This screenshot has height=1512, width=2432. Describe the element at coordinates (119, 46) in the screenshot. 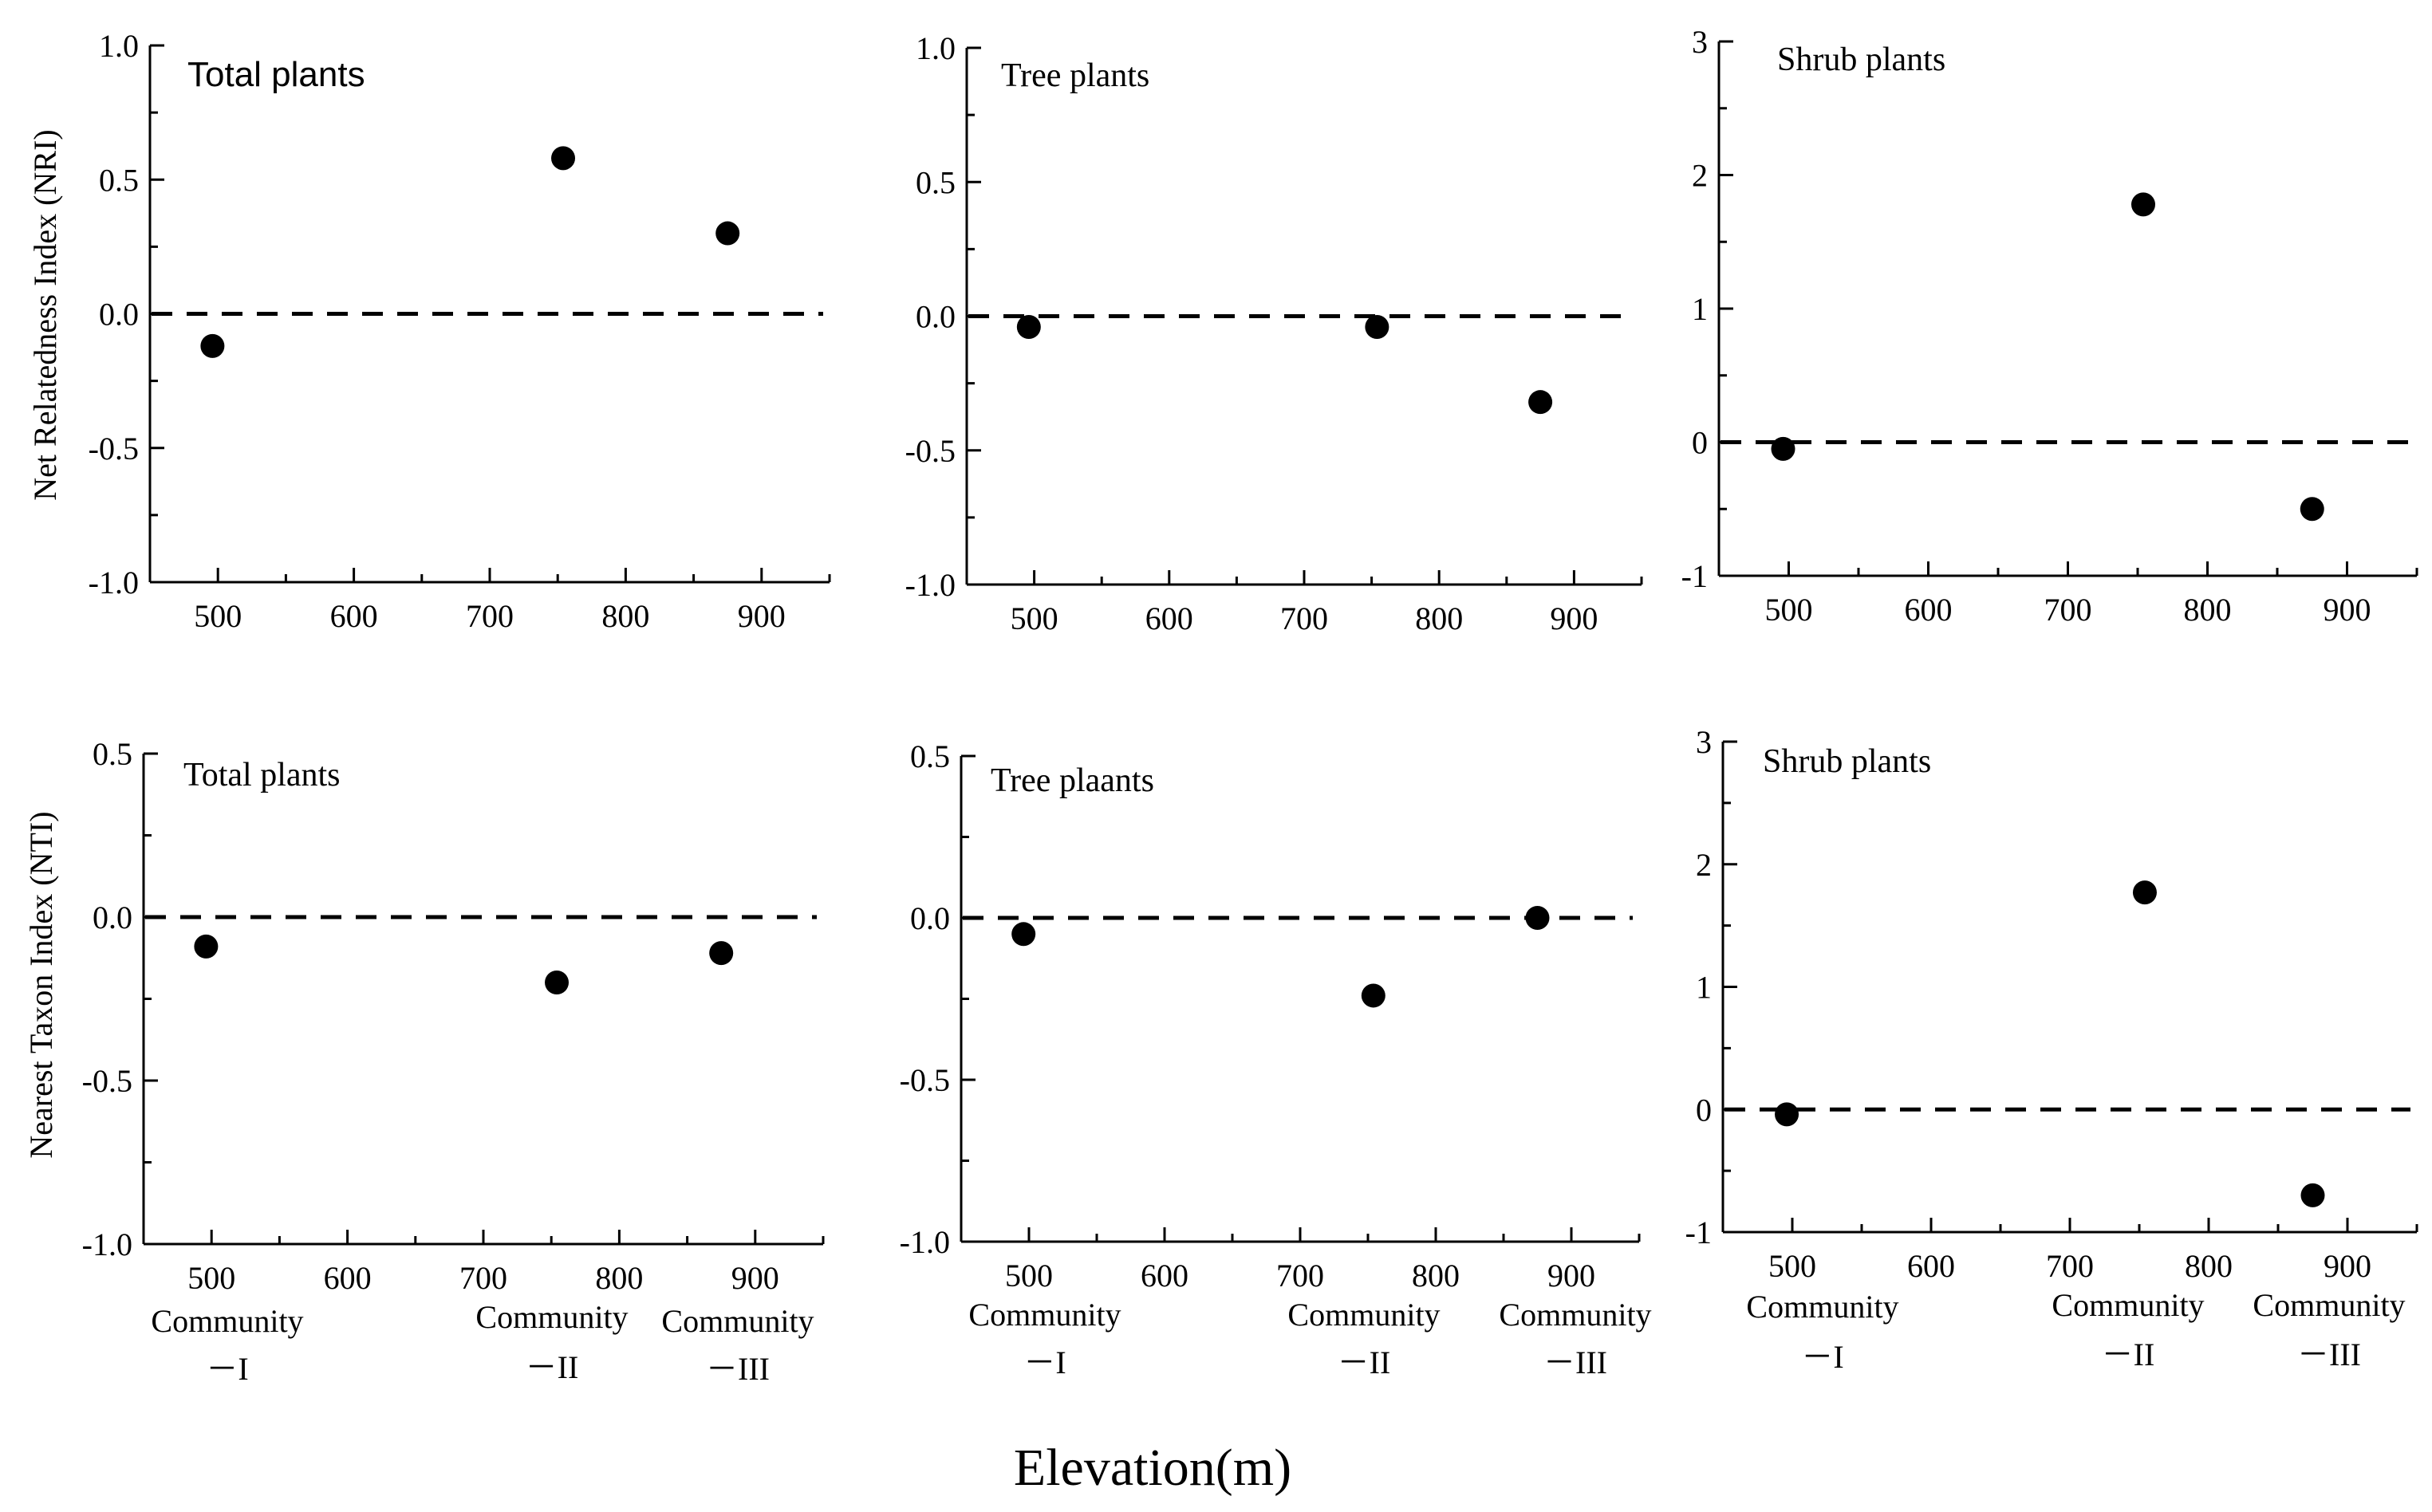

I see `y-tick-label: 1.0` at that location.